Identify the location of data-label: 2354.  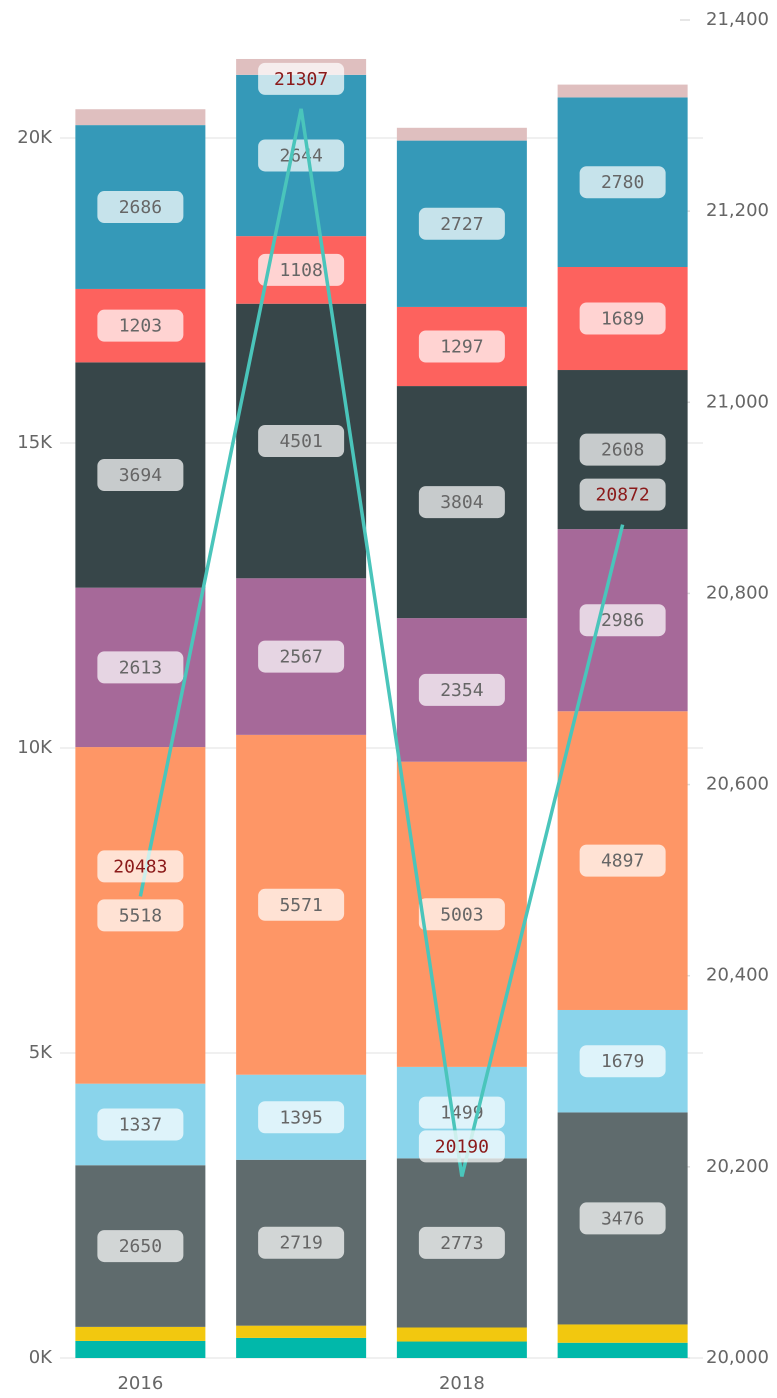
(461, 690).